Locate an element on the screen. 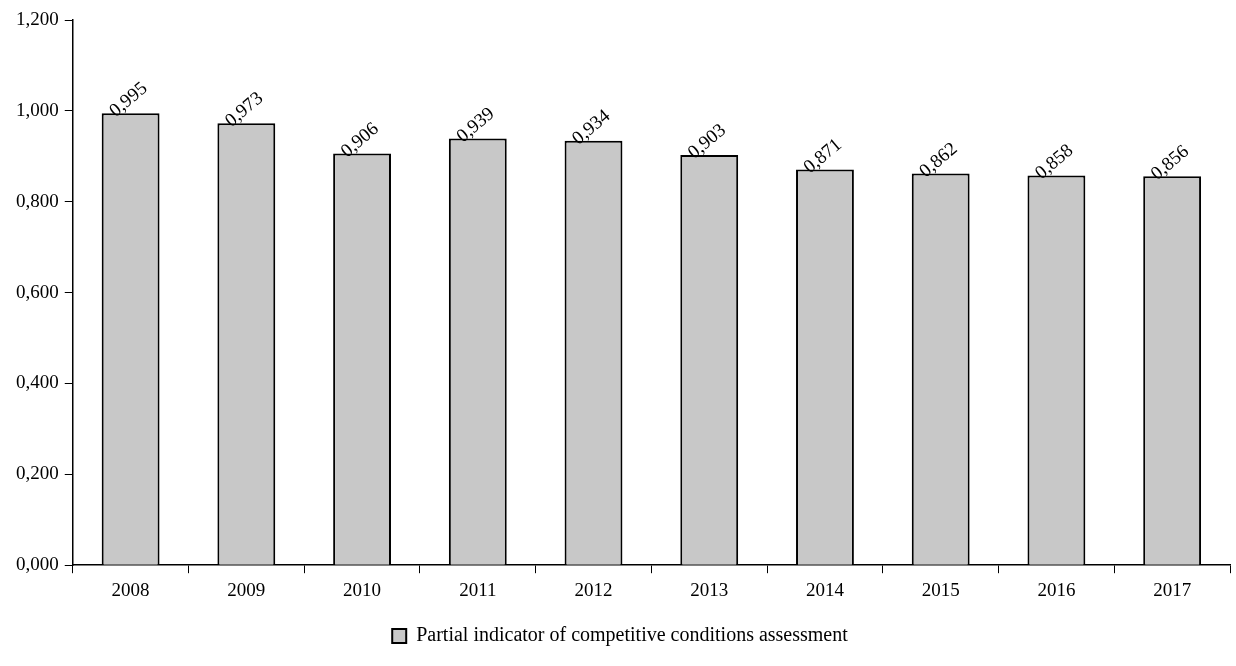 The width and height of the screenshot is (1236, 666). x-tick-label: 2012 is located at coordinates (593, 589).